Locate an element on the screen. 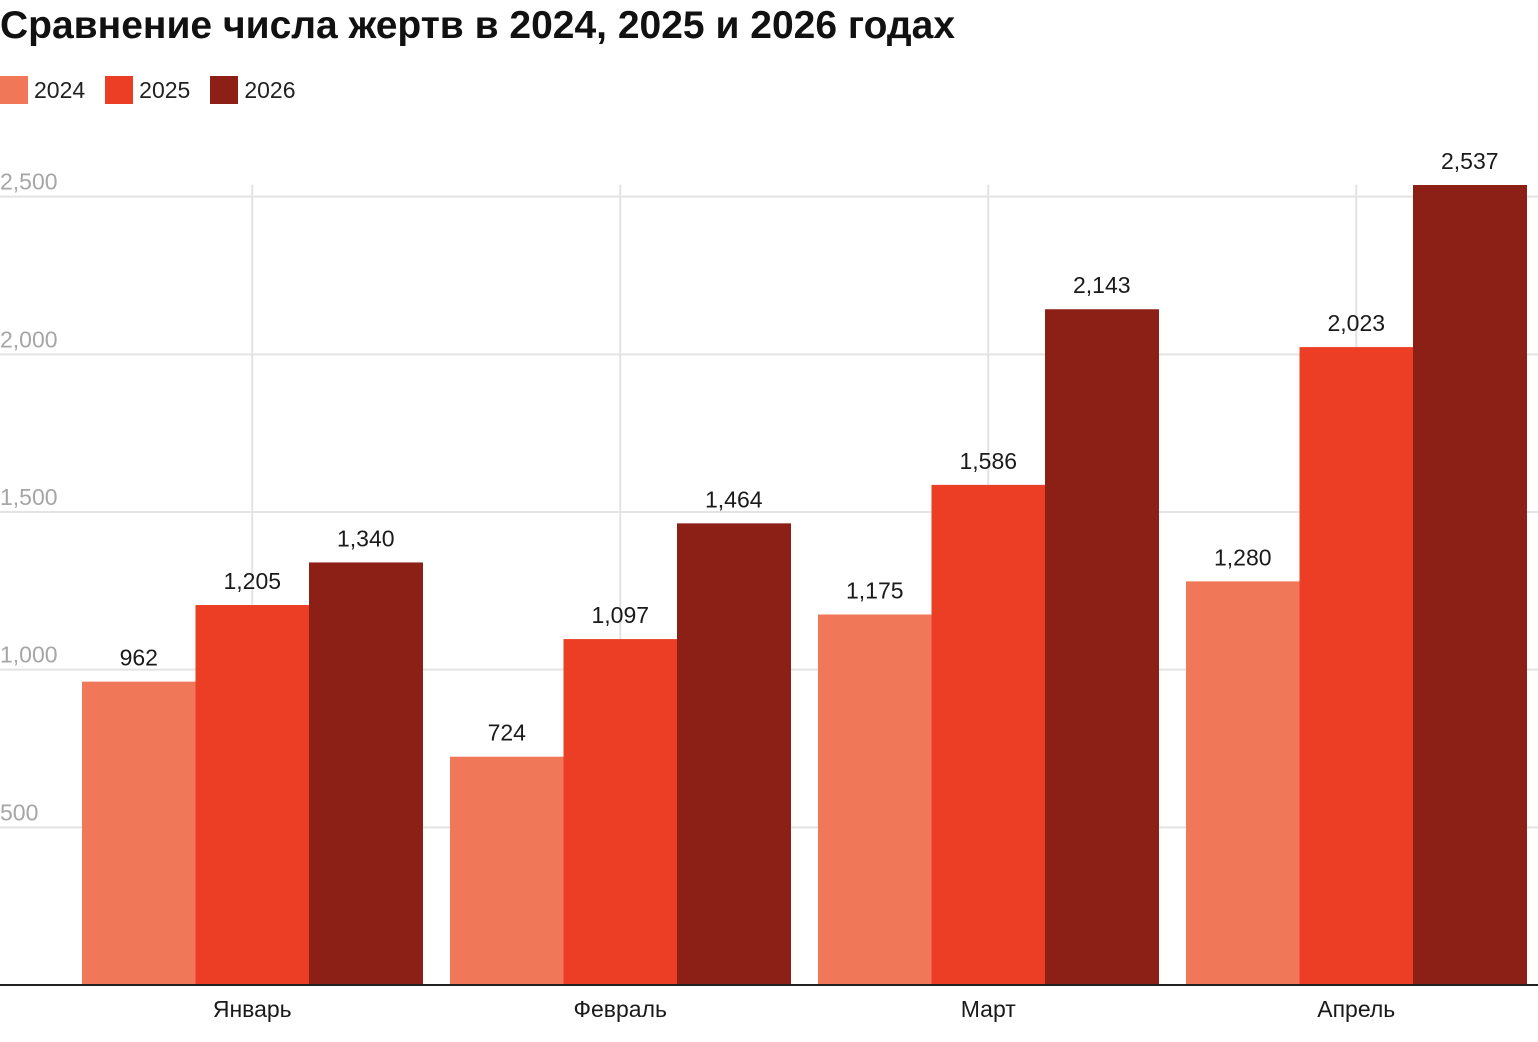 The height and width of the screenshot is (1042, 1538). legend-label-2024: 2024 is located at coordinates (60, 89).